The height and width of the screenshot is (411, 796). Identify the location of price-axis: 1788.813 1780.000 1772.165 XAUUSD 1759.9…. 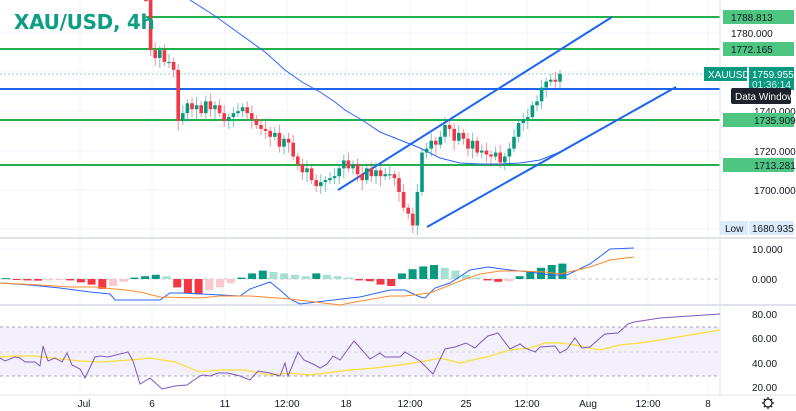
(750, 122).